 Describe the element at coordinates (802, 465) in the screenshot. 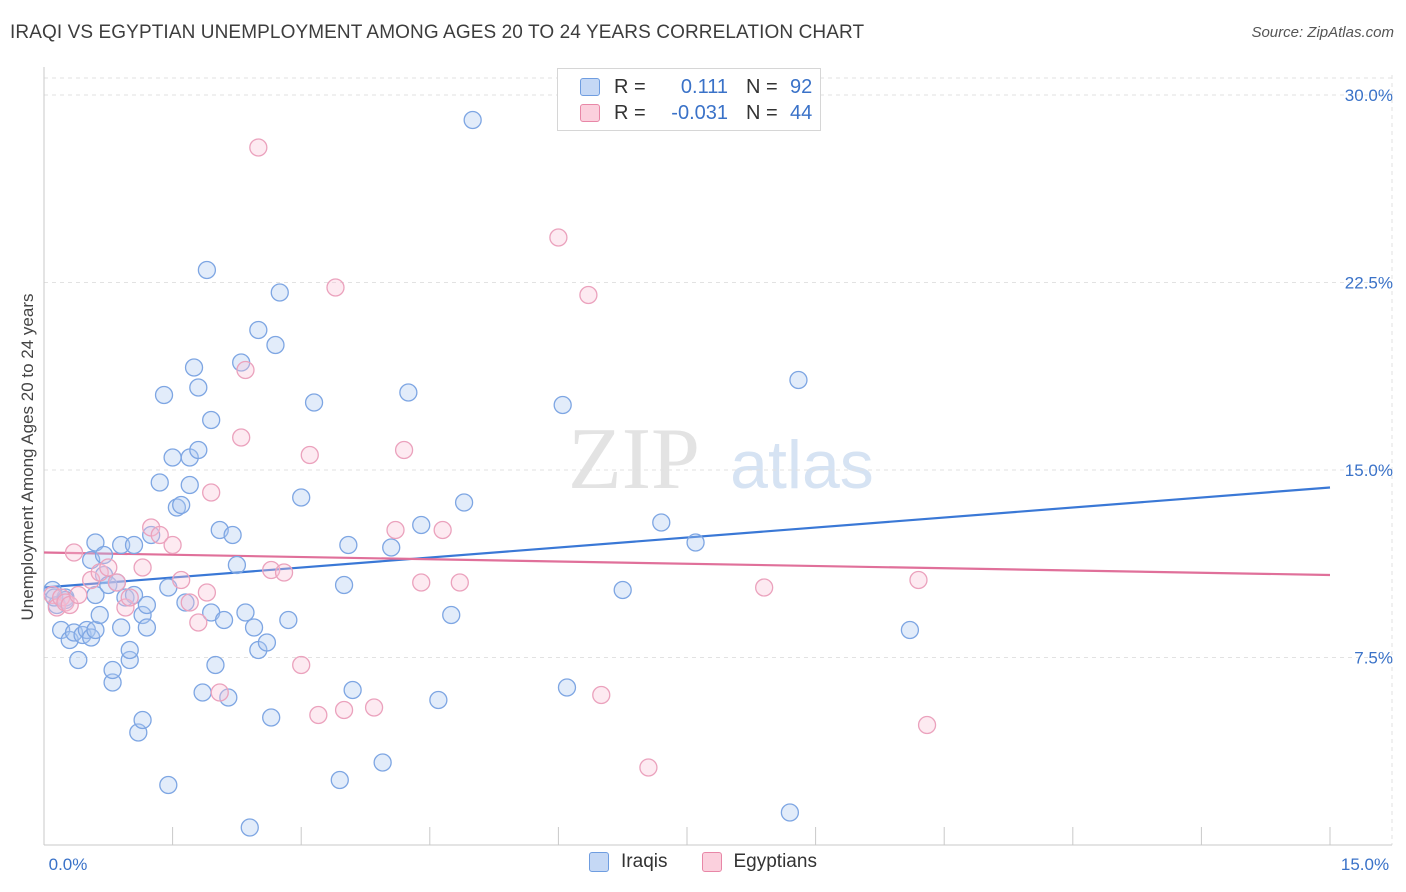

I see `watermark-atlas: atlas` at that location.